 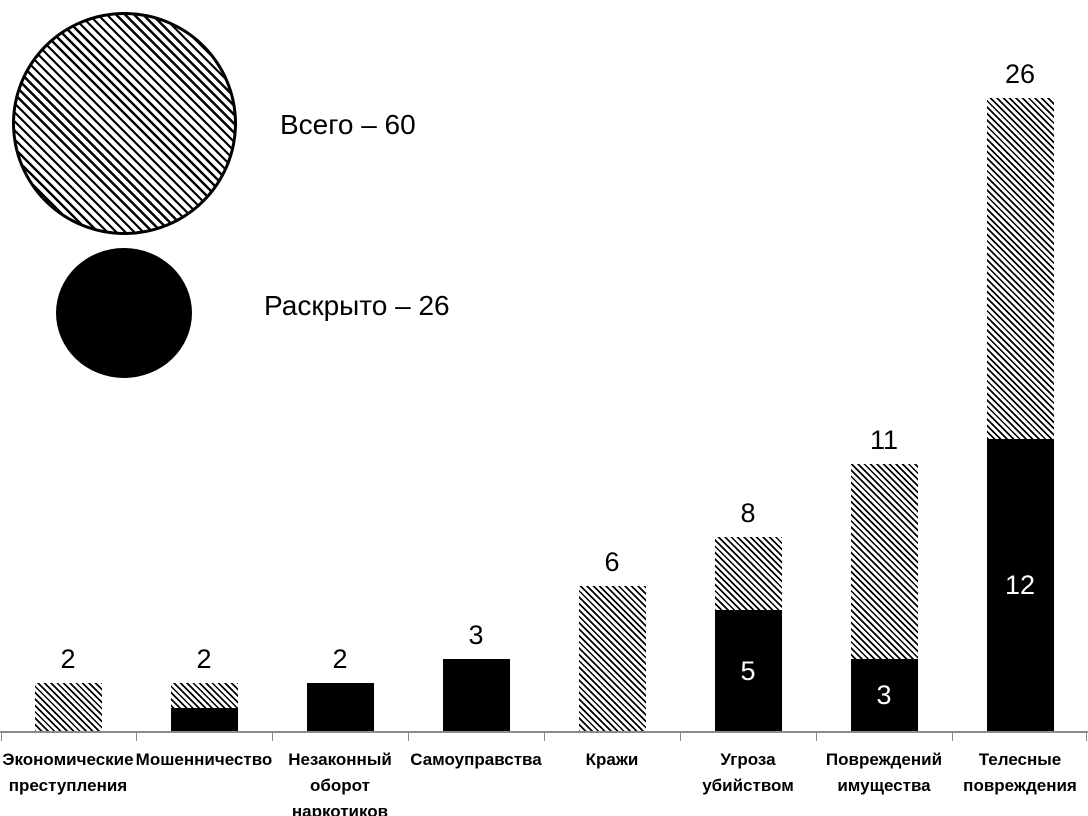 What do you see at coordinates (348, 124) in the screenshot?
I see `legend-total-label: Всего – 60` at bounding box center [348, 124].